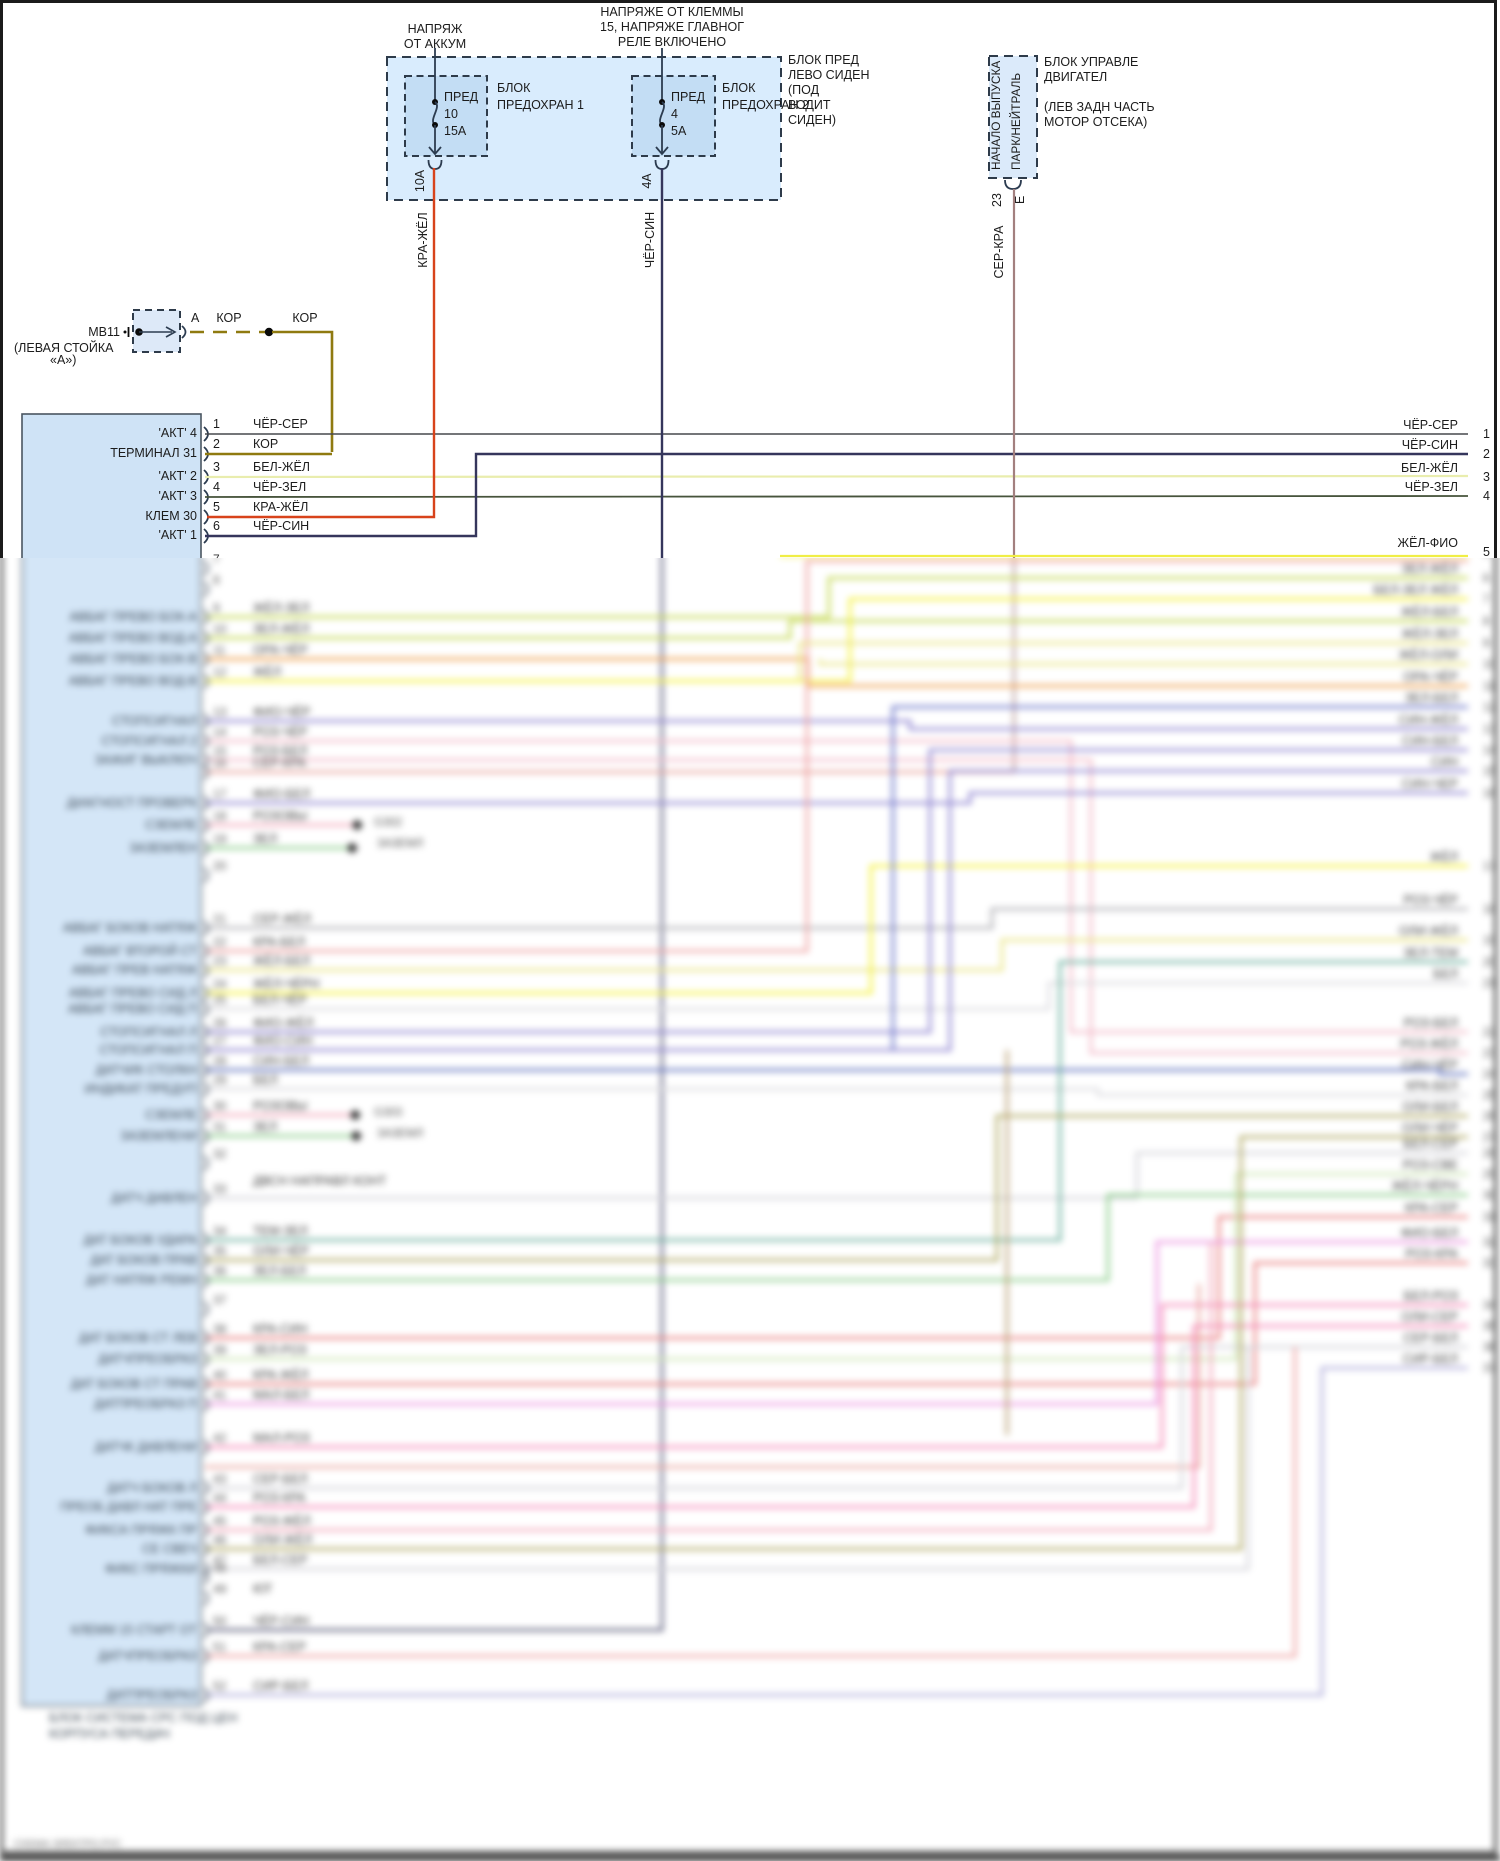 The width and height of the screenshot is (1500, 1861). What do you see at coordinates (1430, 1359) in the screenshot?
I see `svg-text: СИР-БЕЛ` at bounding box center [1430, 1359].